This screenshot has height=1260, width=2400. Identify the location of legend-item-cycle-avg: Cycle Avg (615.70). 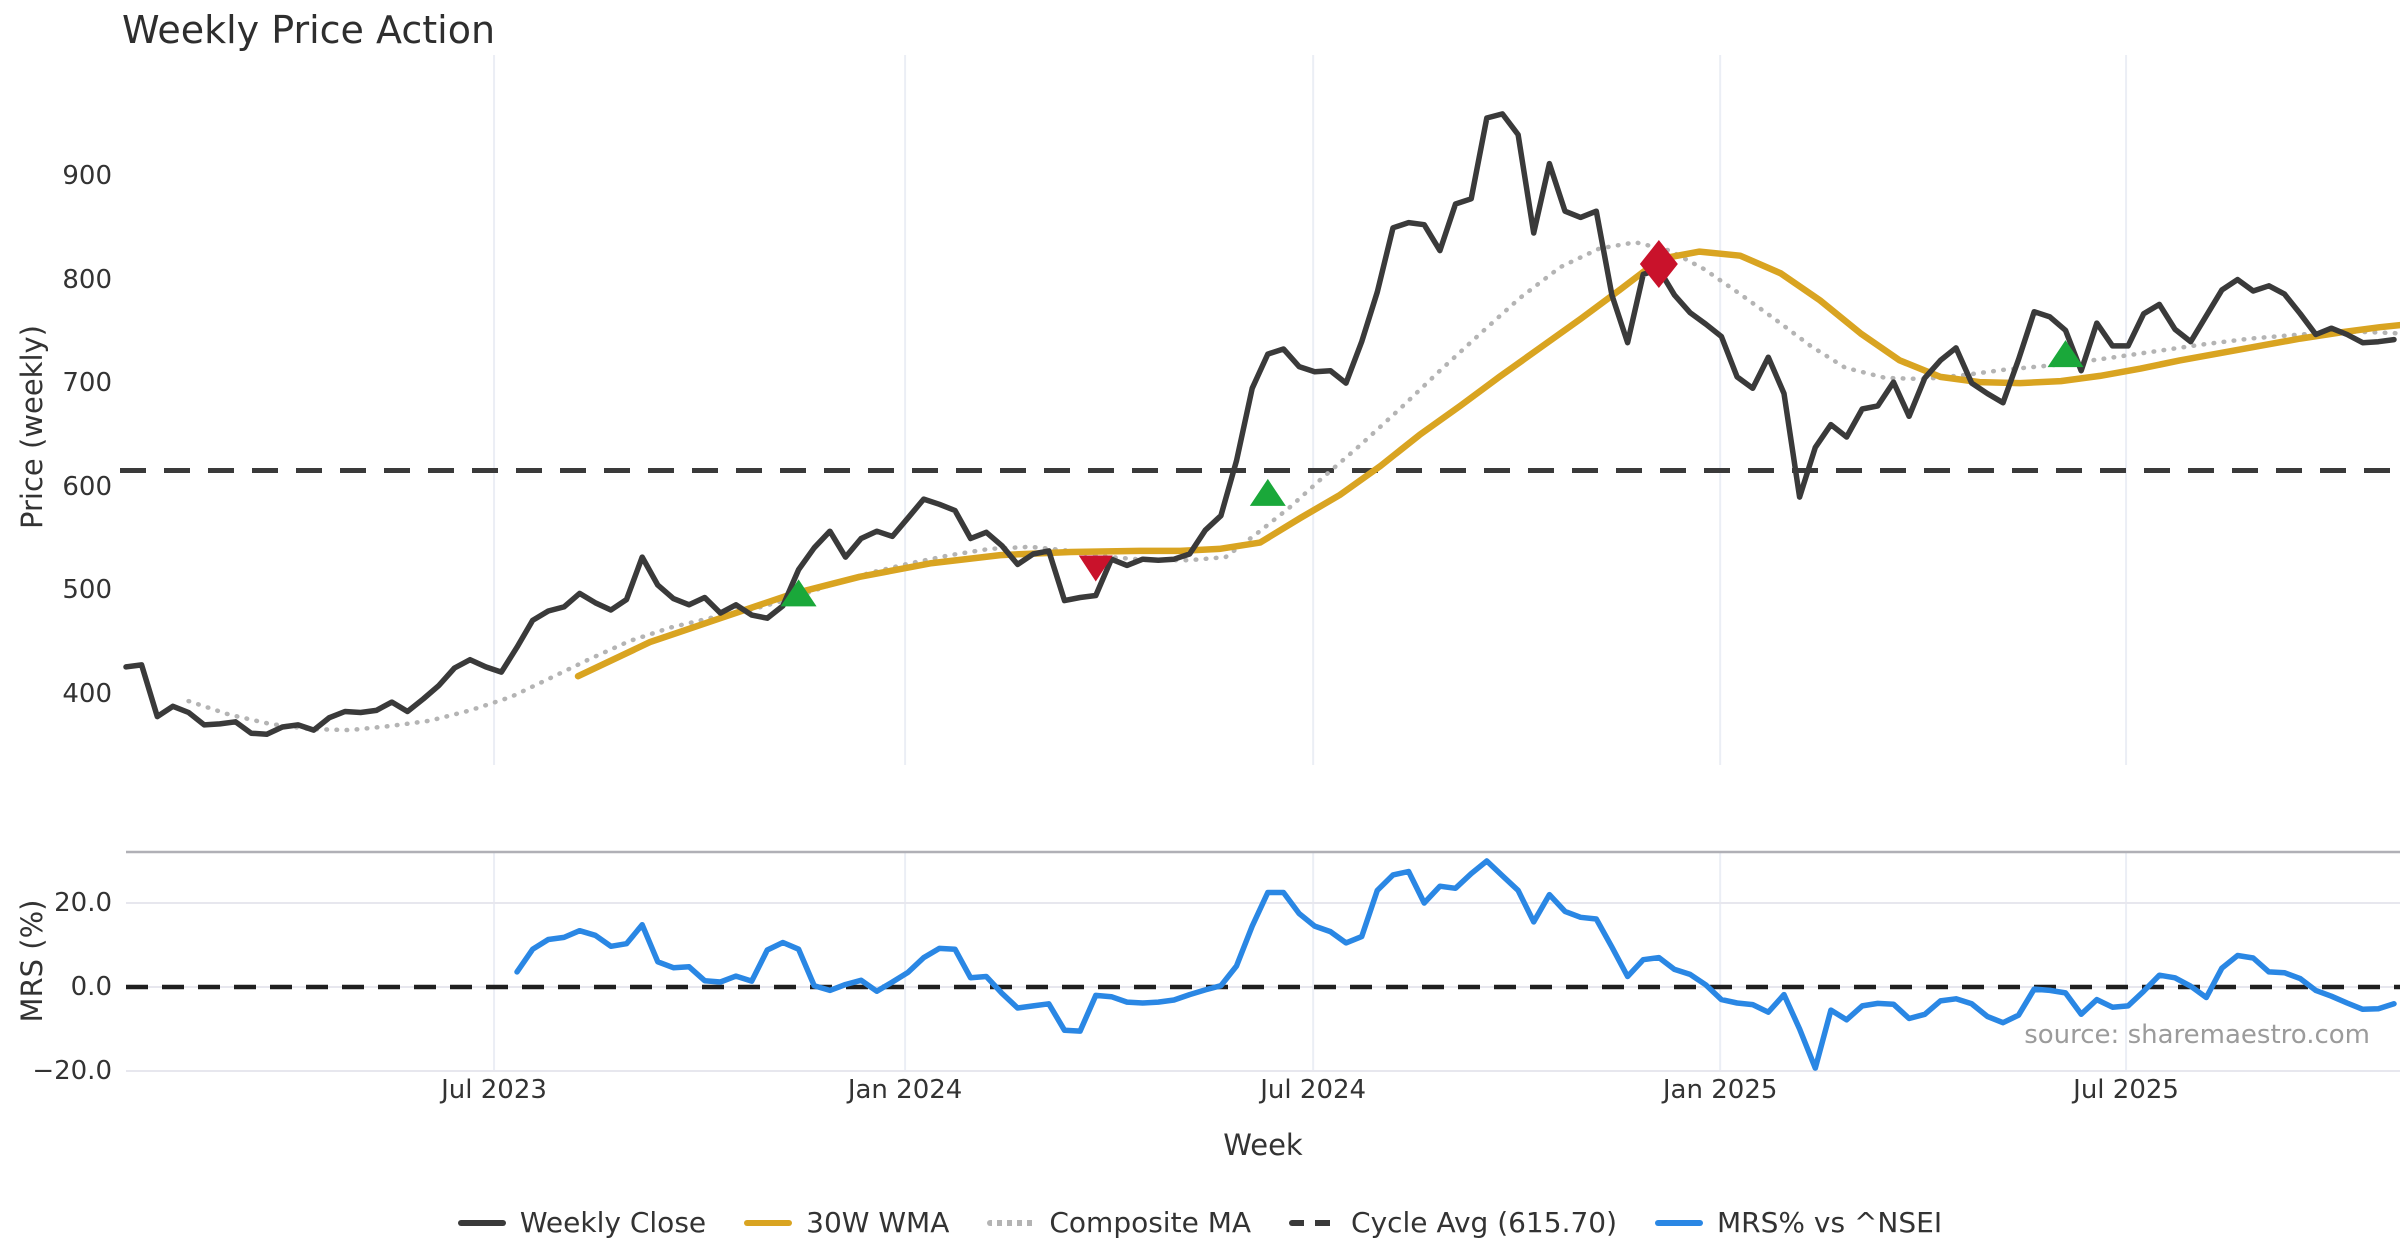
(1453, 1222).